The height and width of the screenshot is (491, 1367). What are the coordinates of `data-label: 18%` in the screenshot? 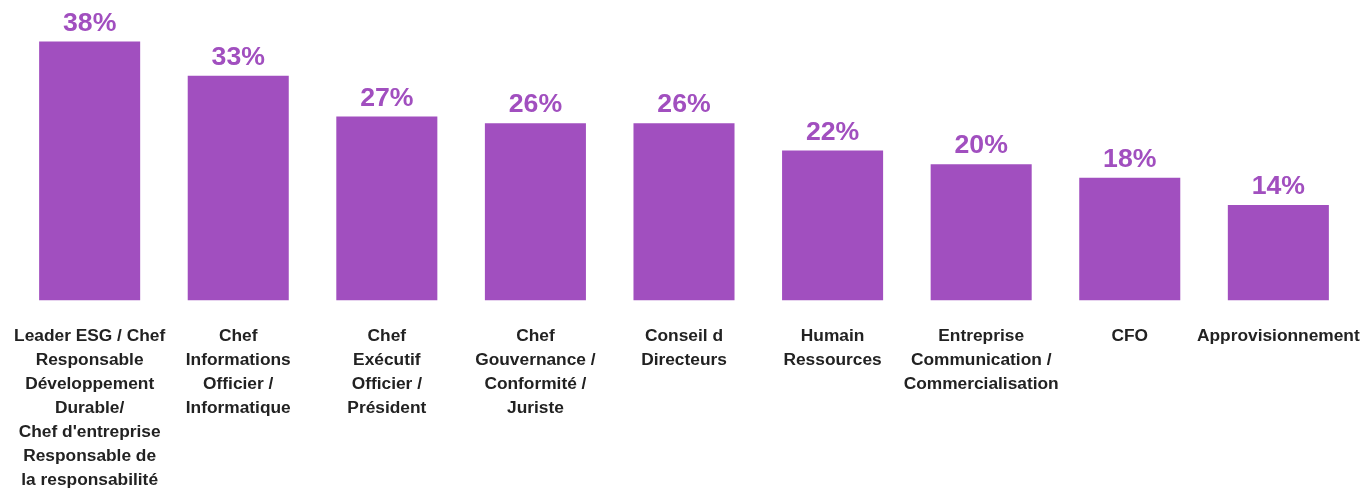 It's located at (1130, 157).